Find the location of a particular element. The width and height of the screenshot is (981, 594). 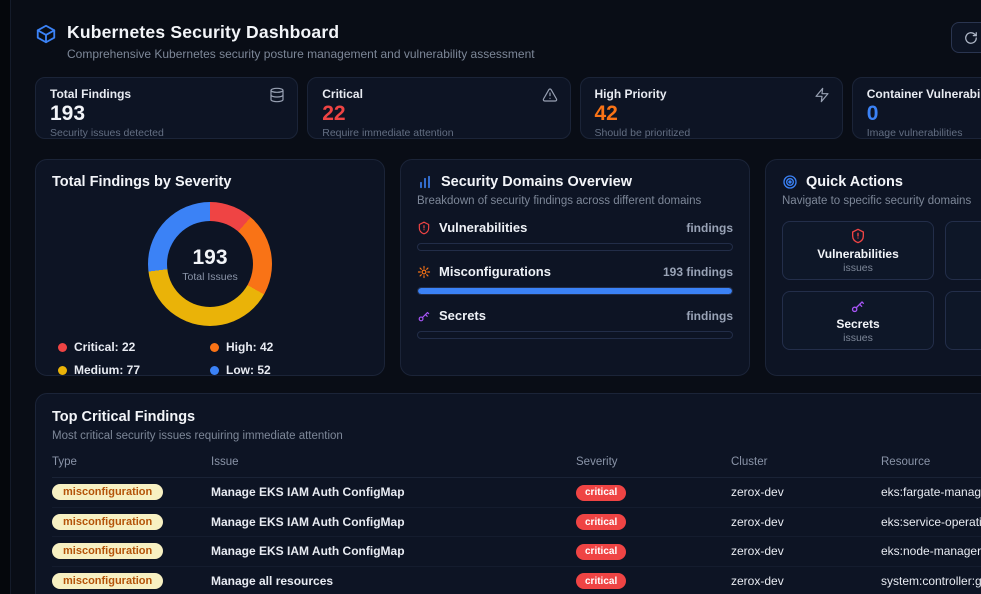

stat-sub: Should be prioritized is located at coordinates (642, 133).